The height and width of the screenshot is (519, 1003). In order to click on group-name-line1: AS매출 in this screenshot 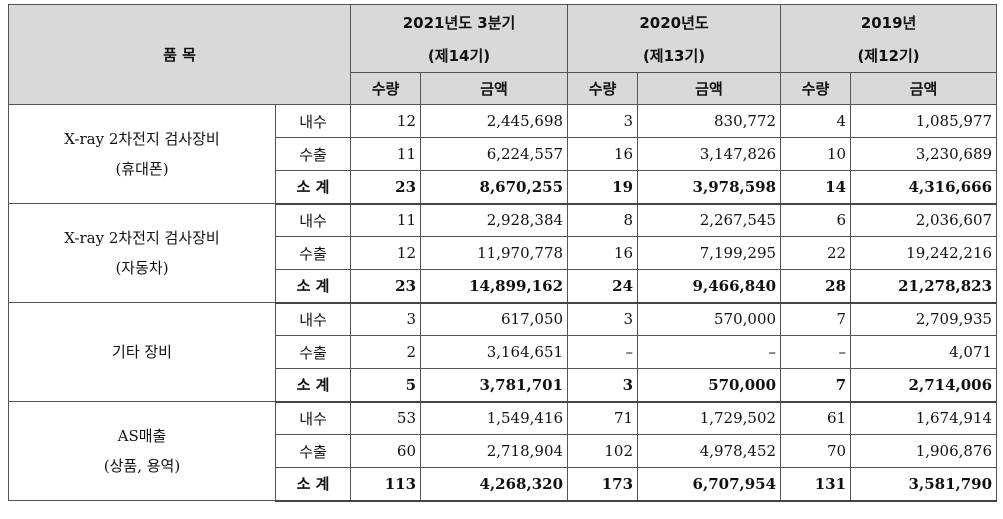, I will do `click(142, 436)`.